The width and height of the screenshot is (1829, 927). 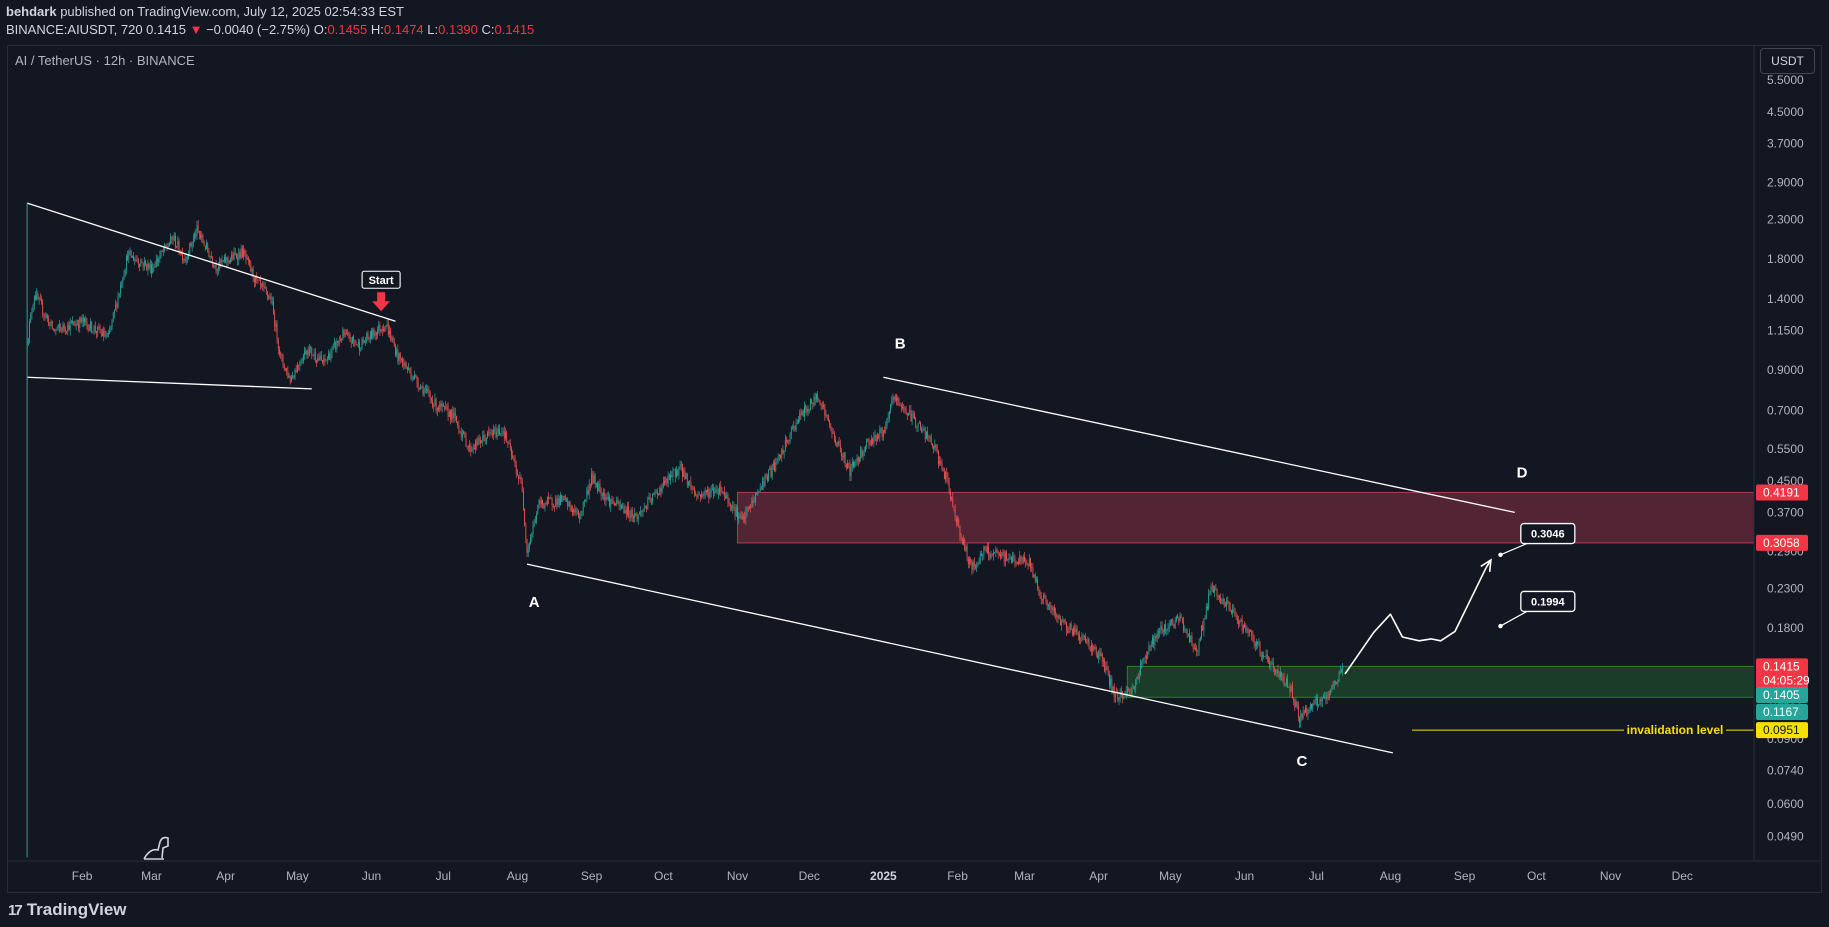 I want to click on currency-button: USDT, so click(x=1787, y=61).